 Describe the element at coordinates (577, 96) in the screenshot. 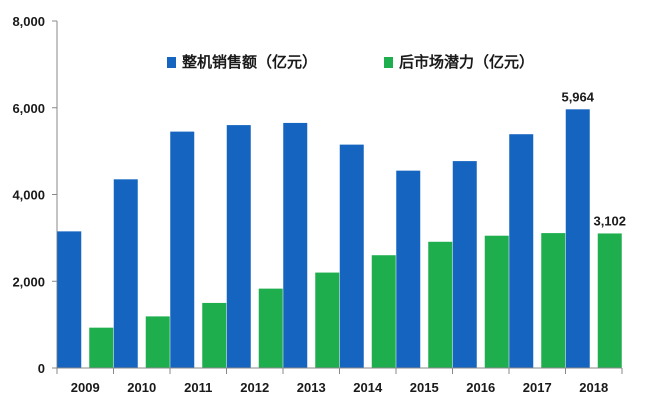

I see `data-label: 5,964` at that location.